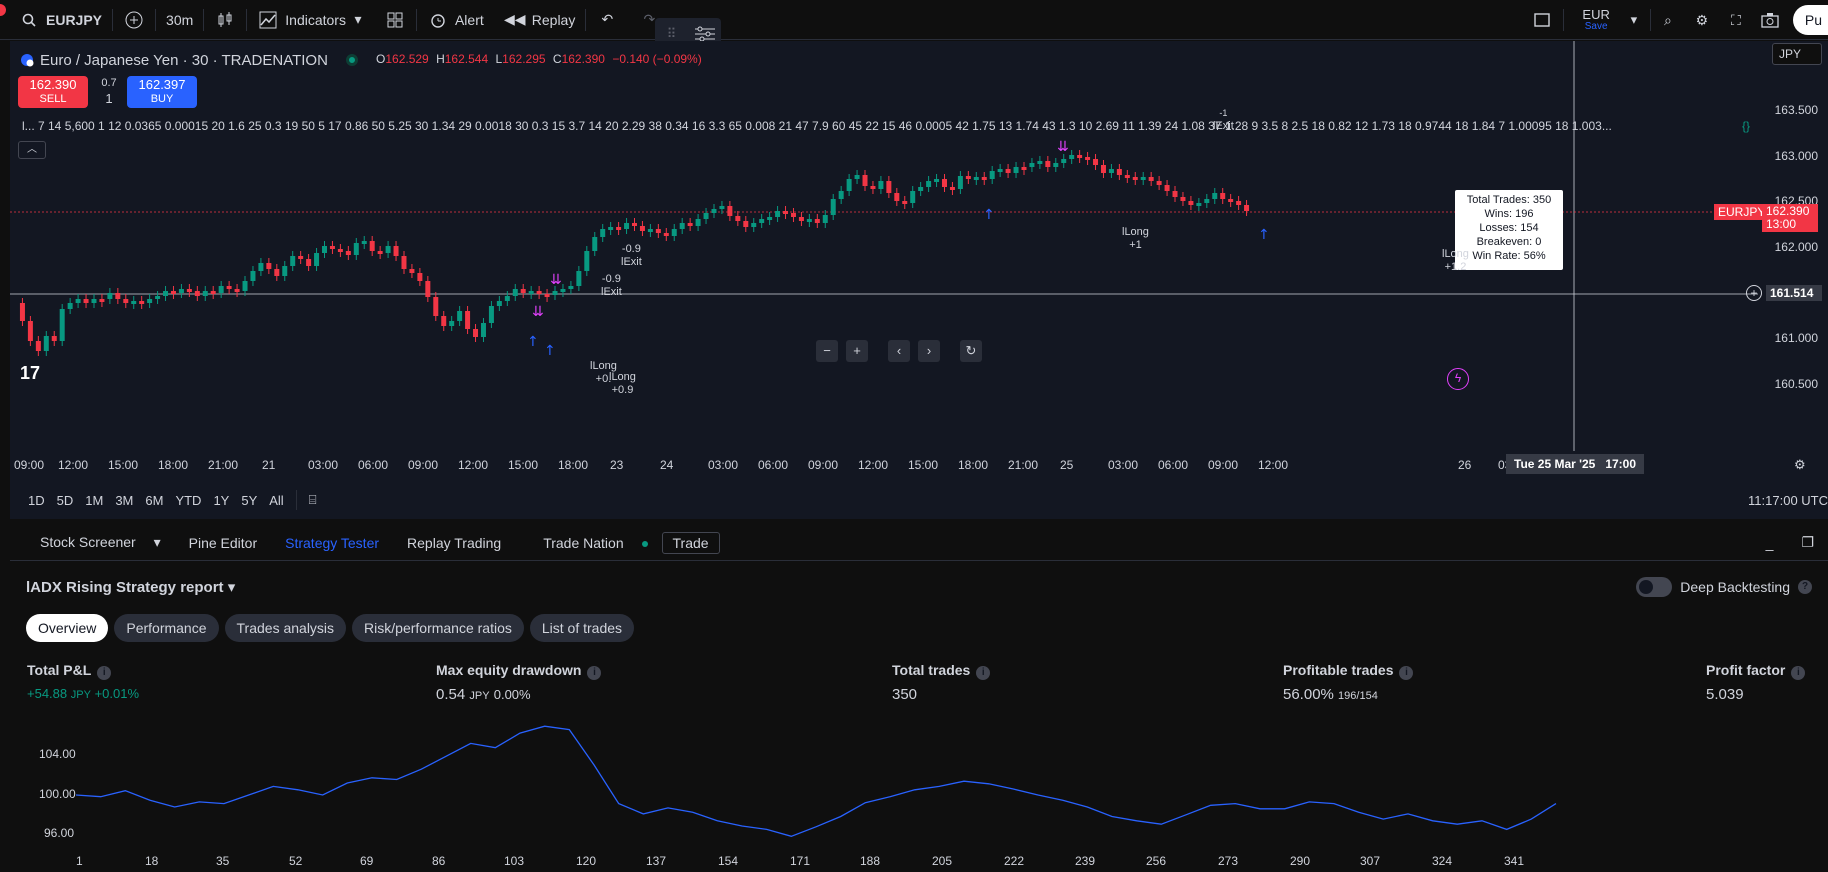  What do you see at coordinates (1085, 861) in the screenshot?
I see `equity-x-label: 239` at bounding box center [1085, 861].